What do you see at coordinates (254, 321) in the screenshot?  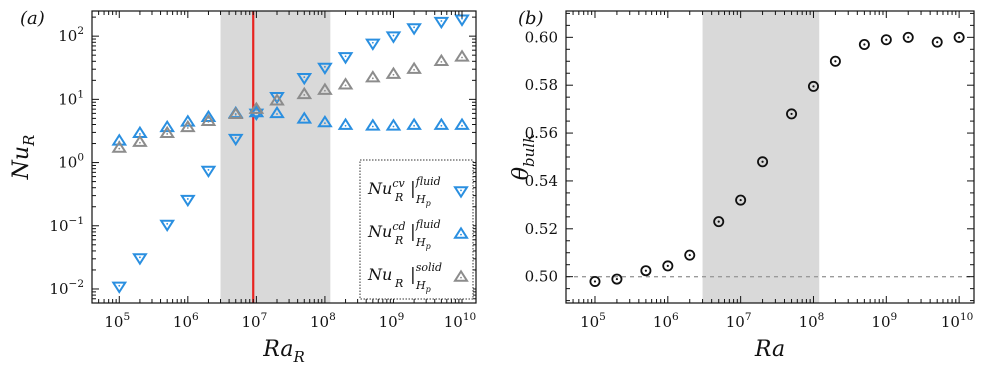 I see `x-tick-label: 10⁷` at bounding box center [254, 321].